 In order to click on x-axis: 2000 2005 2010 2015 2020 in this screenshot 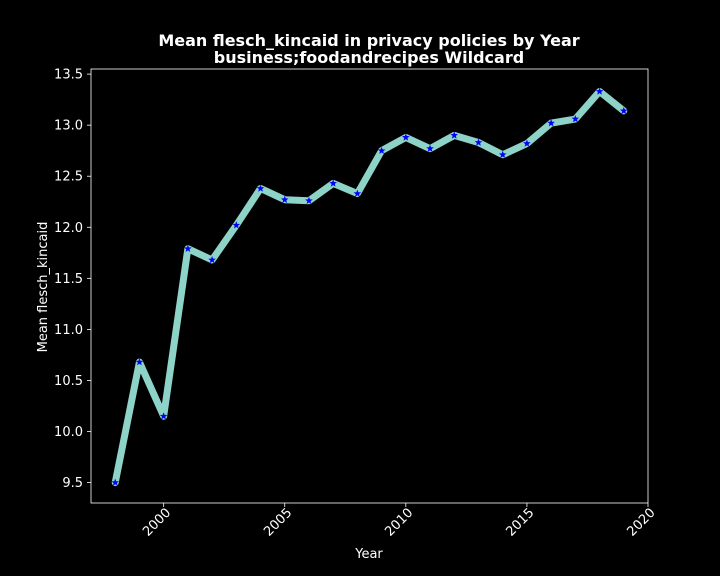, I will do `click(399, 521)`.